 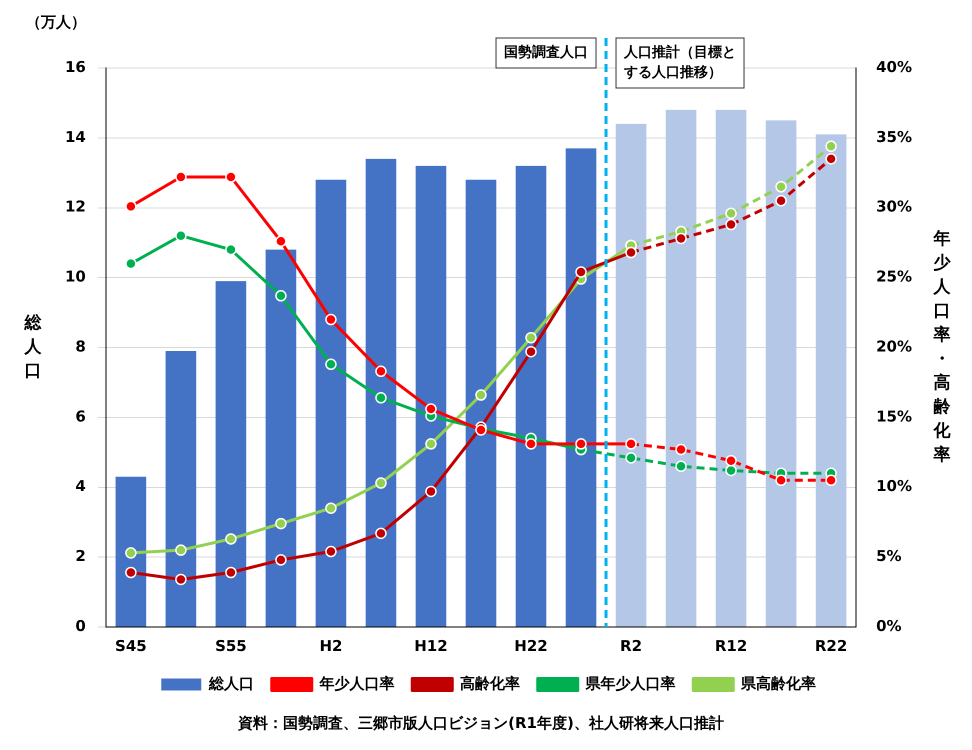 What do you see at coordinates (80, 556) in the screenshot?
I see `y-tick-label: 2` at bounding box center [80, 556].